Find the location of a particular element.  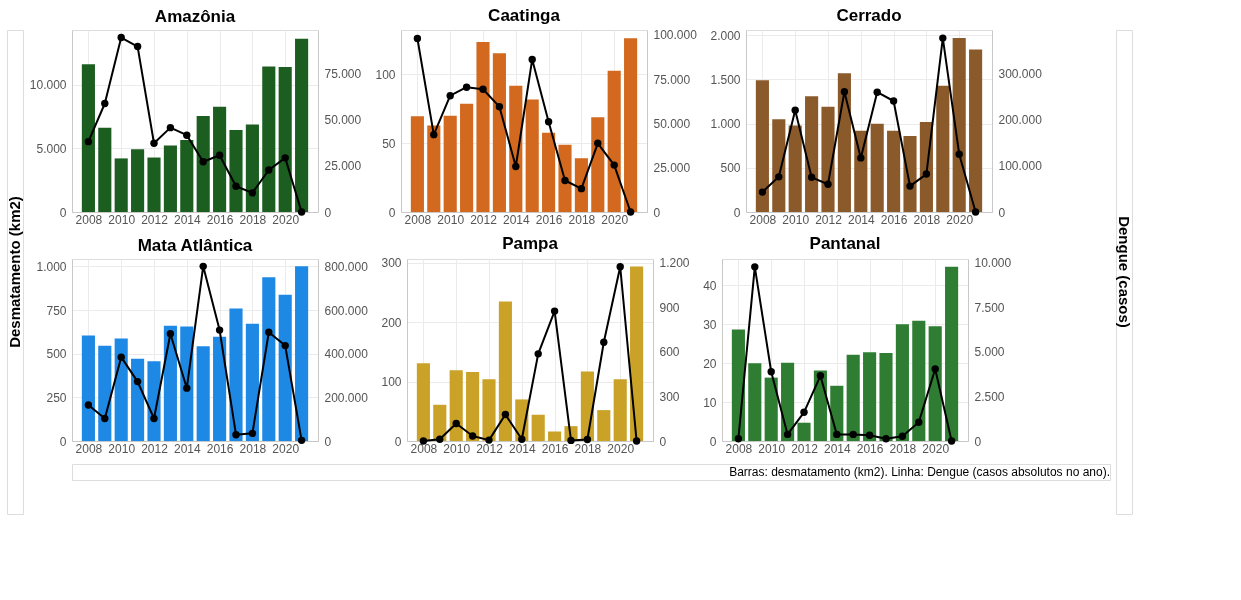

y-tick-label: 40 is located at coordinates (710, 285).